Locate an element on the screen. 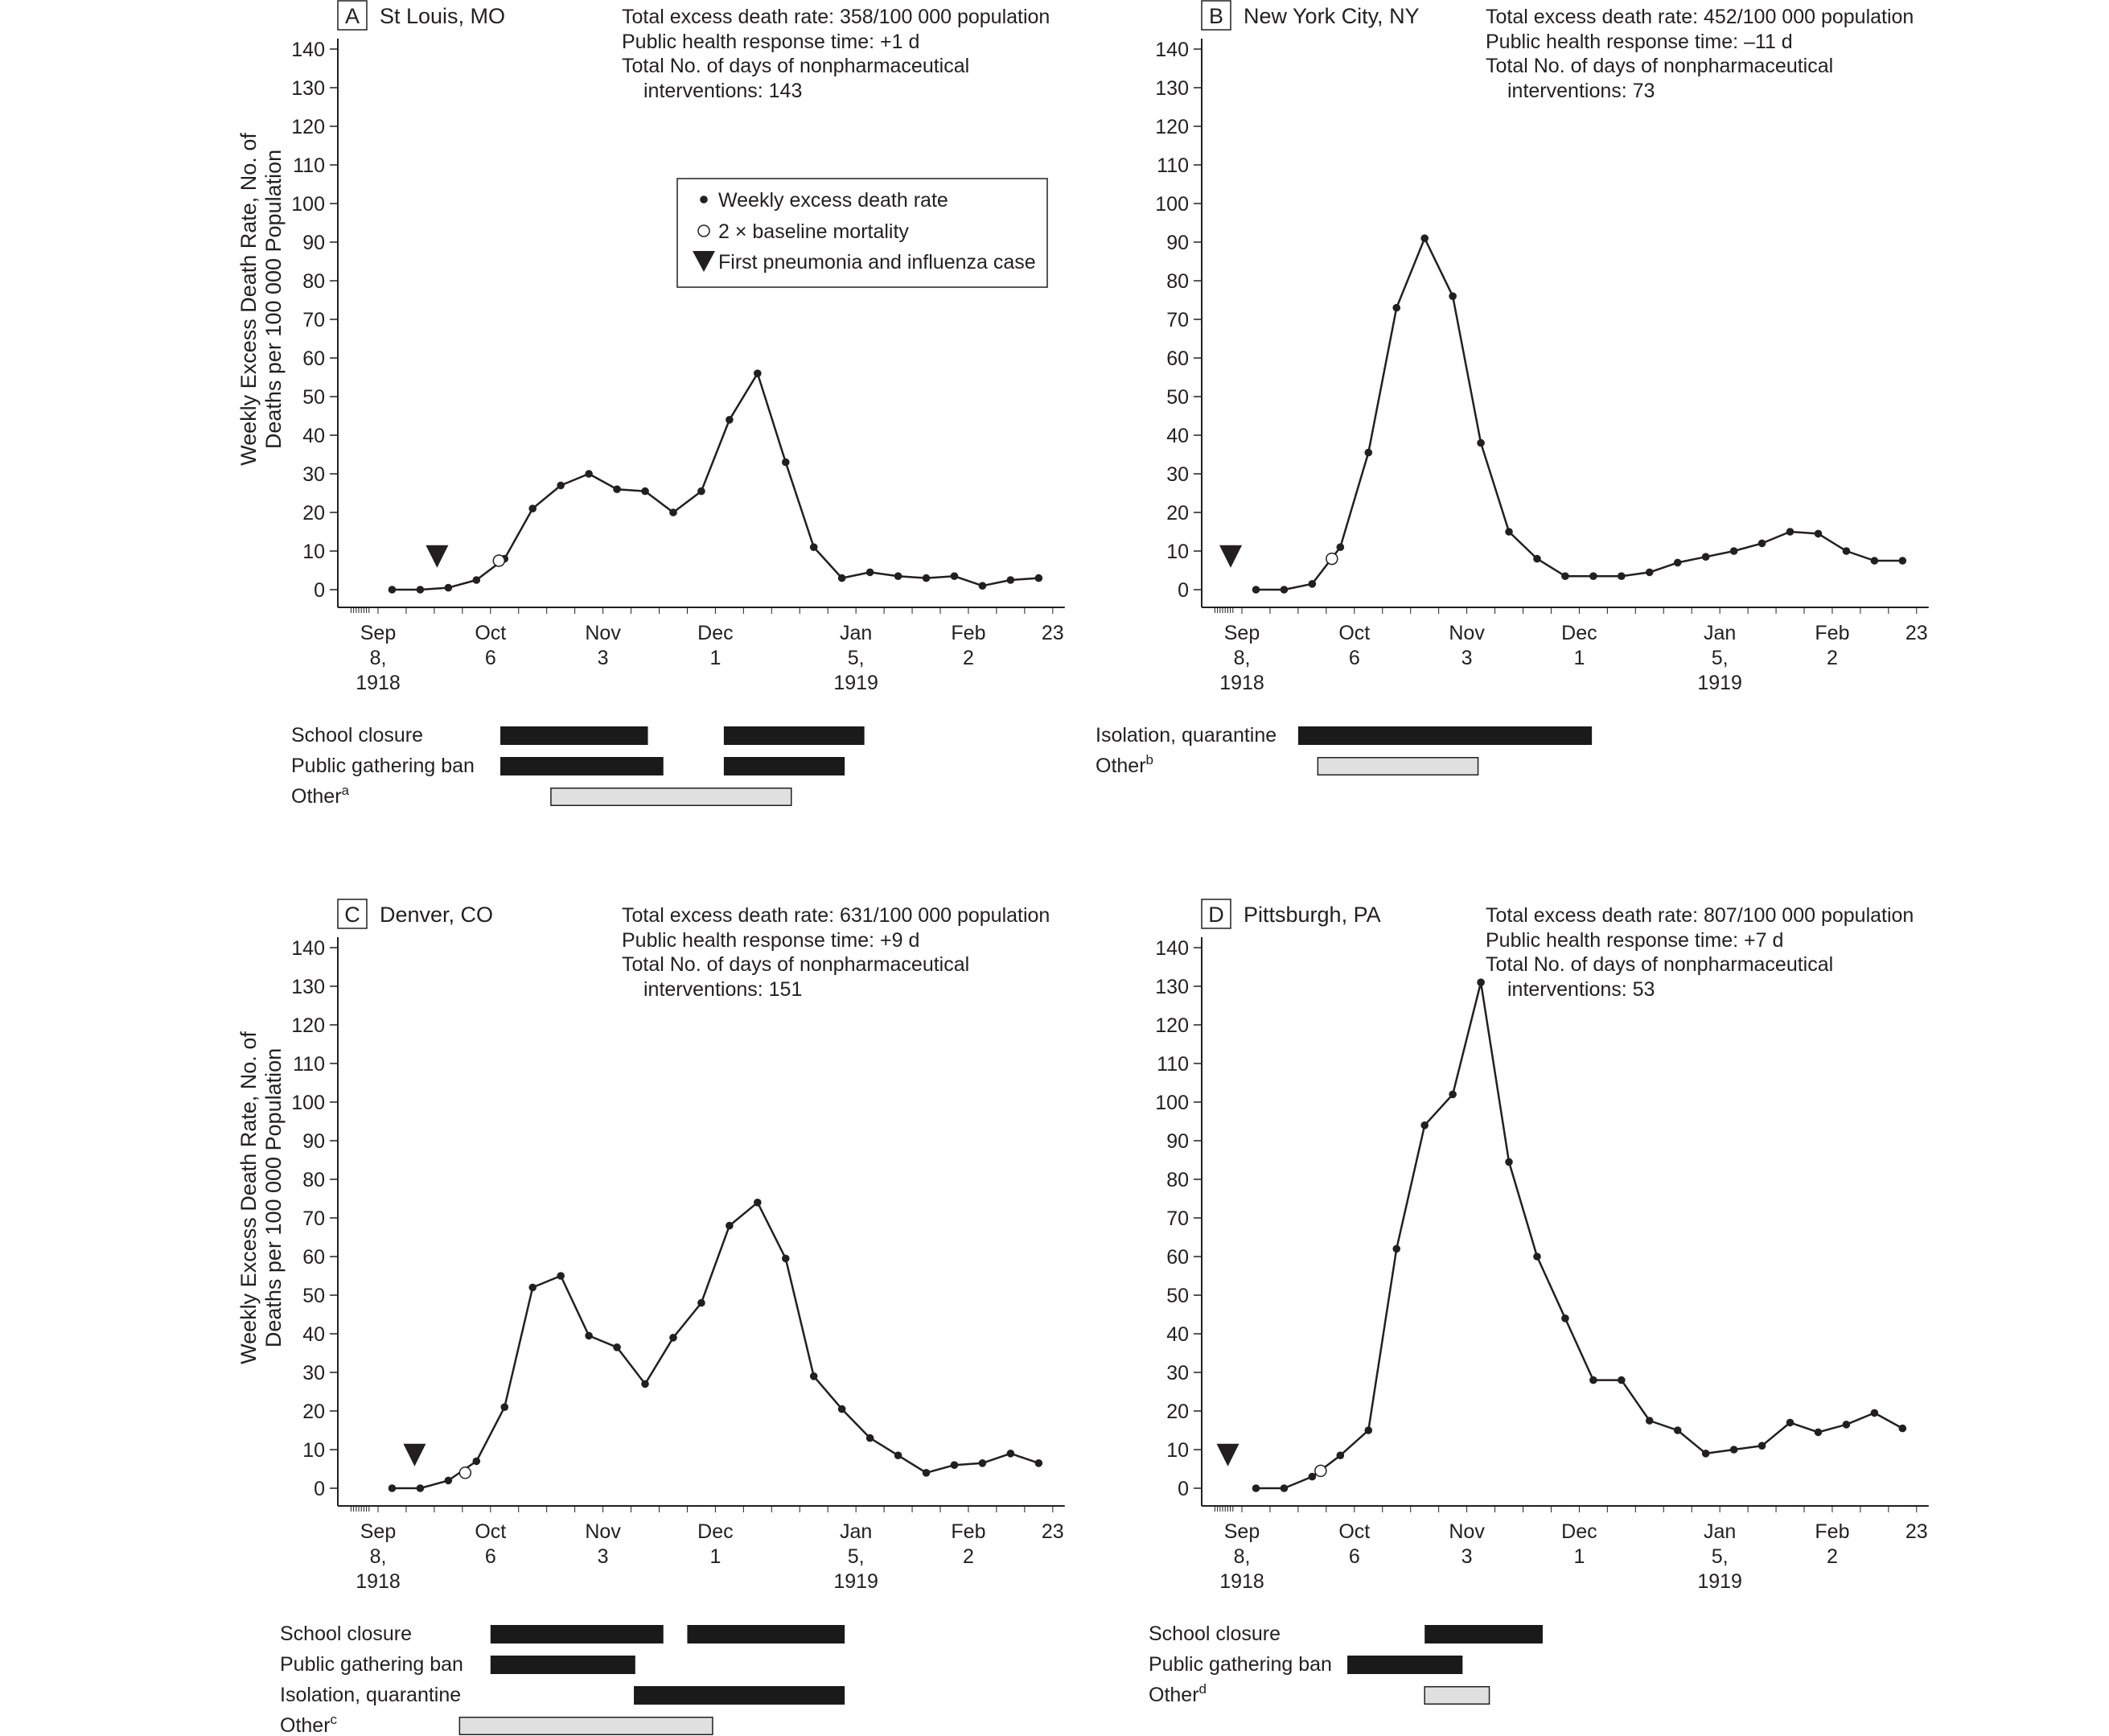  info-line: interventions: 143 is located at coordinates (722, 91).